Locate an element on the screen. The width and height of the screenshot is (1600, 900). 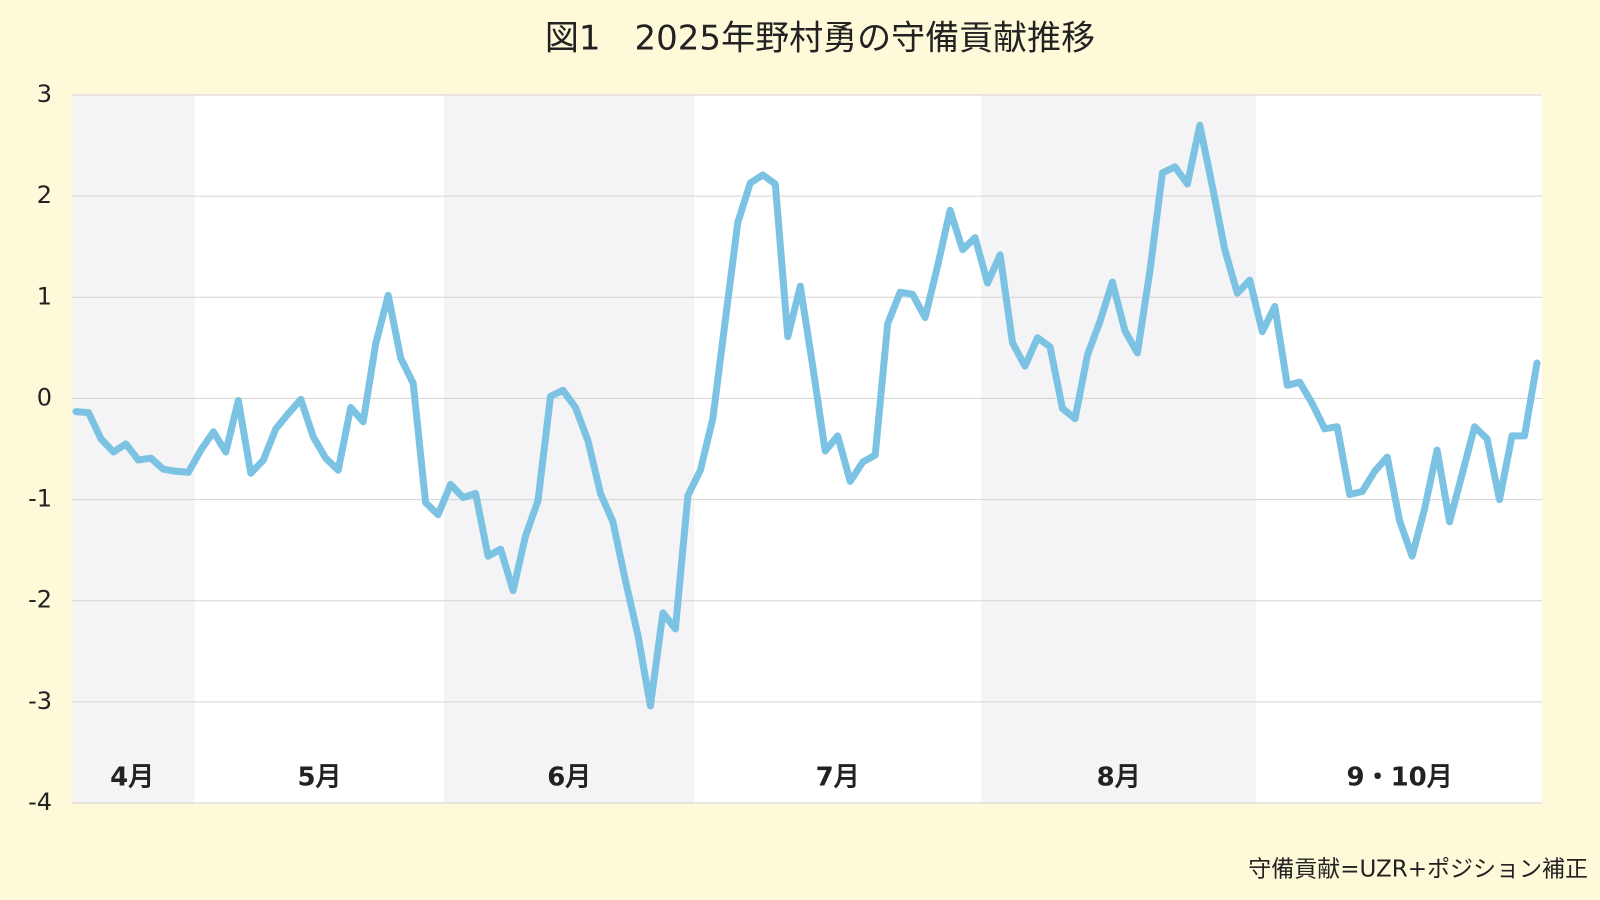
y-tick-label: -1 is located at coordinates (40, 499).